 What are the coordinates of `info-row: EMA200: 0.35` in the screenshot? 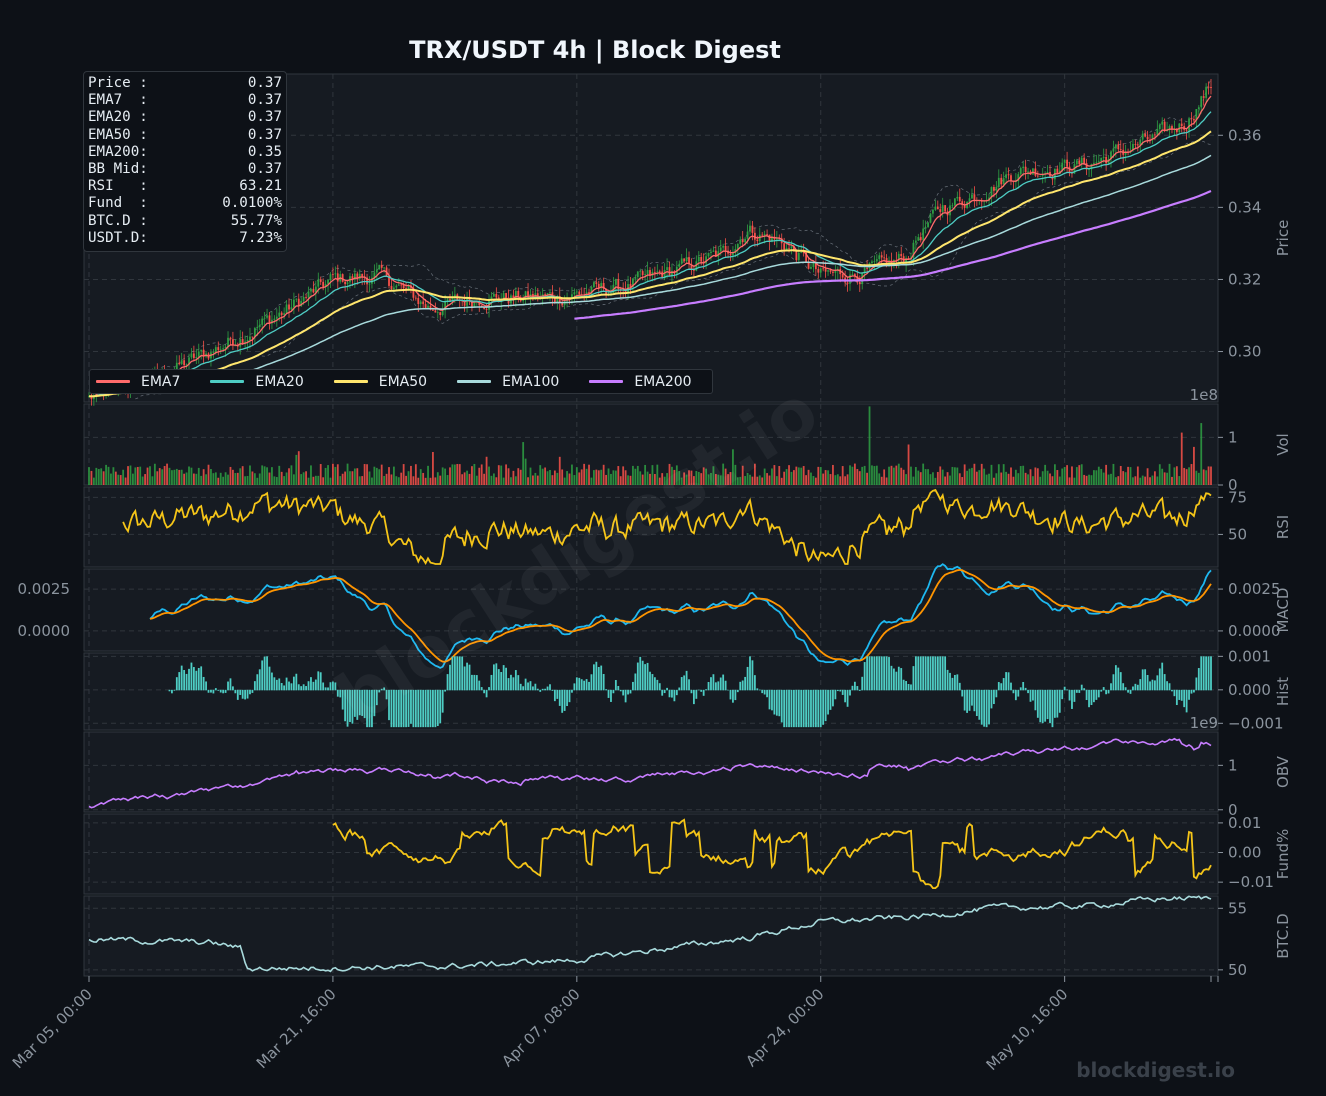 It's located at (185, 152).